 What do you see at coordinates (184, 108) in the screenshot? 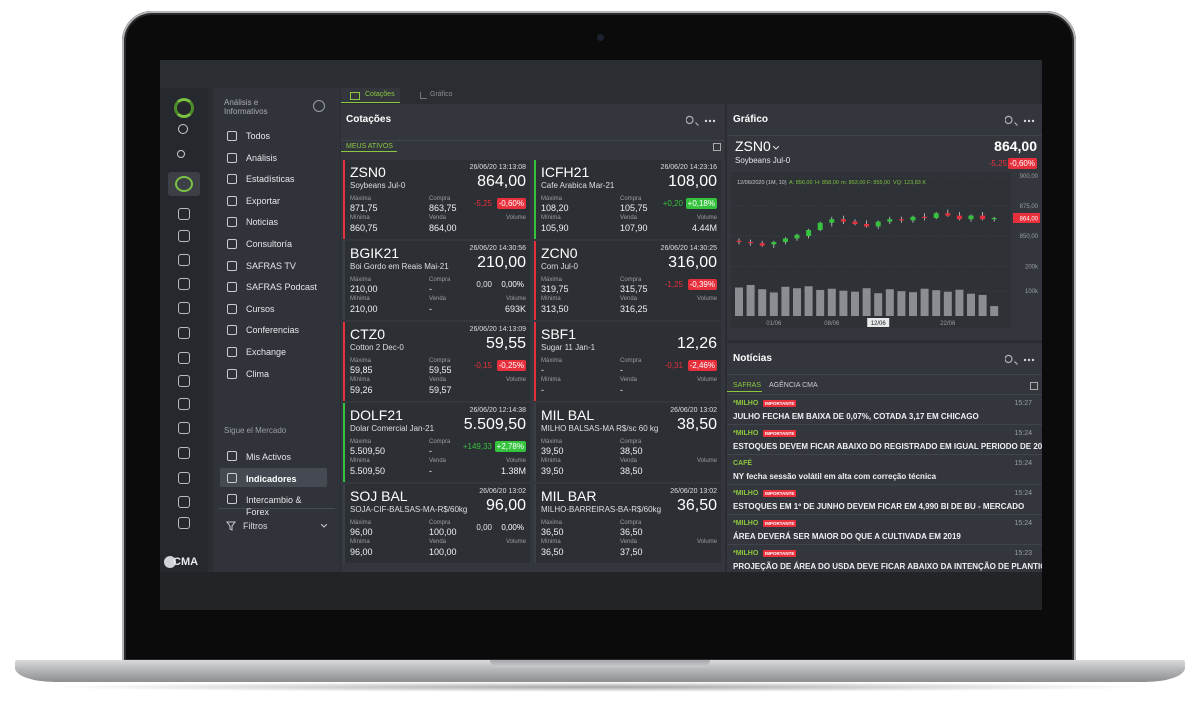
I see `logo` at bounding box center [184, 108].